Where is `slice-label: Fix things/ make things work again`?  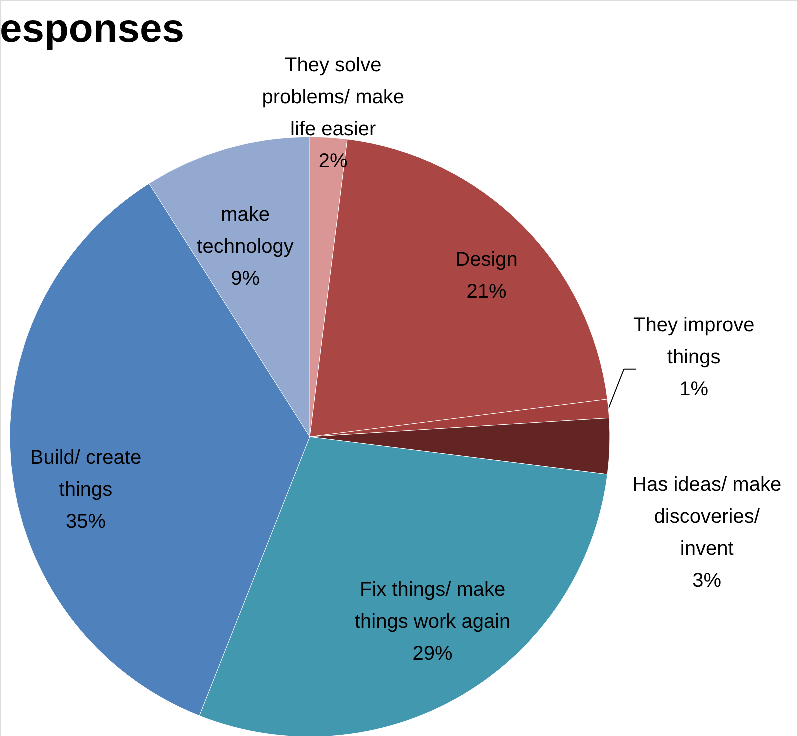
slice-label: Fix things/ make things work again is located at coordinates (432, 605).